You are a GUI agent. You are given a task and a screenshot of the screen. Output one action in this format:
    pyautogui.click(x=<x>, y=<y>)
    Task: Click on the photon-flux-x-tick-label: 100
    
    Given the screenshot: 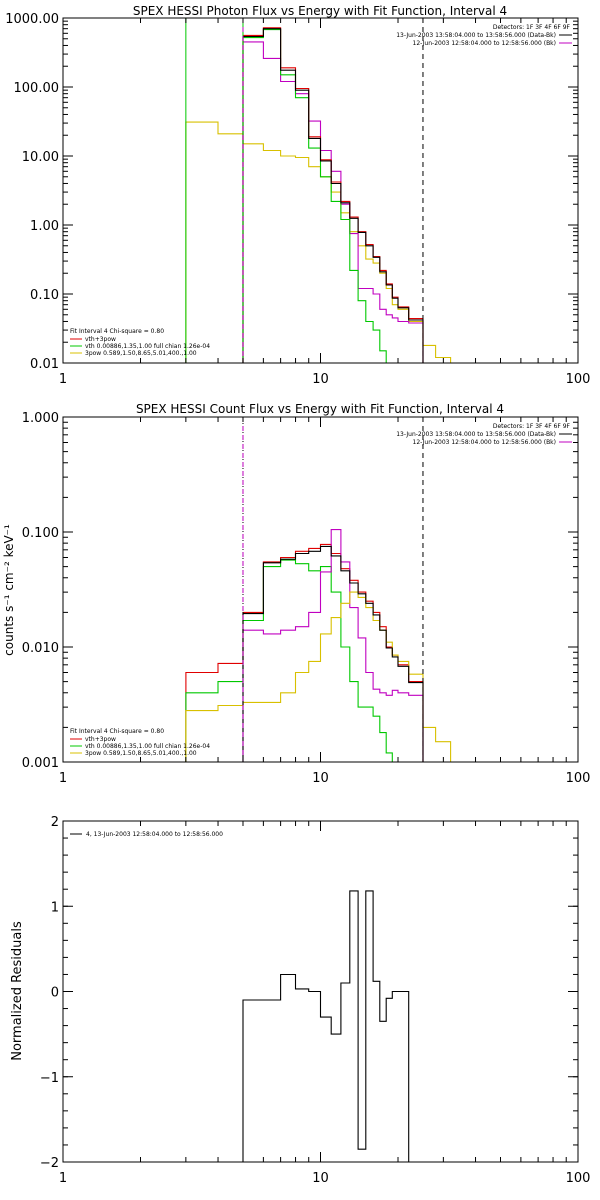 What is the action you would take?
    pyautogui.click(x=578, y=379)
    